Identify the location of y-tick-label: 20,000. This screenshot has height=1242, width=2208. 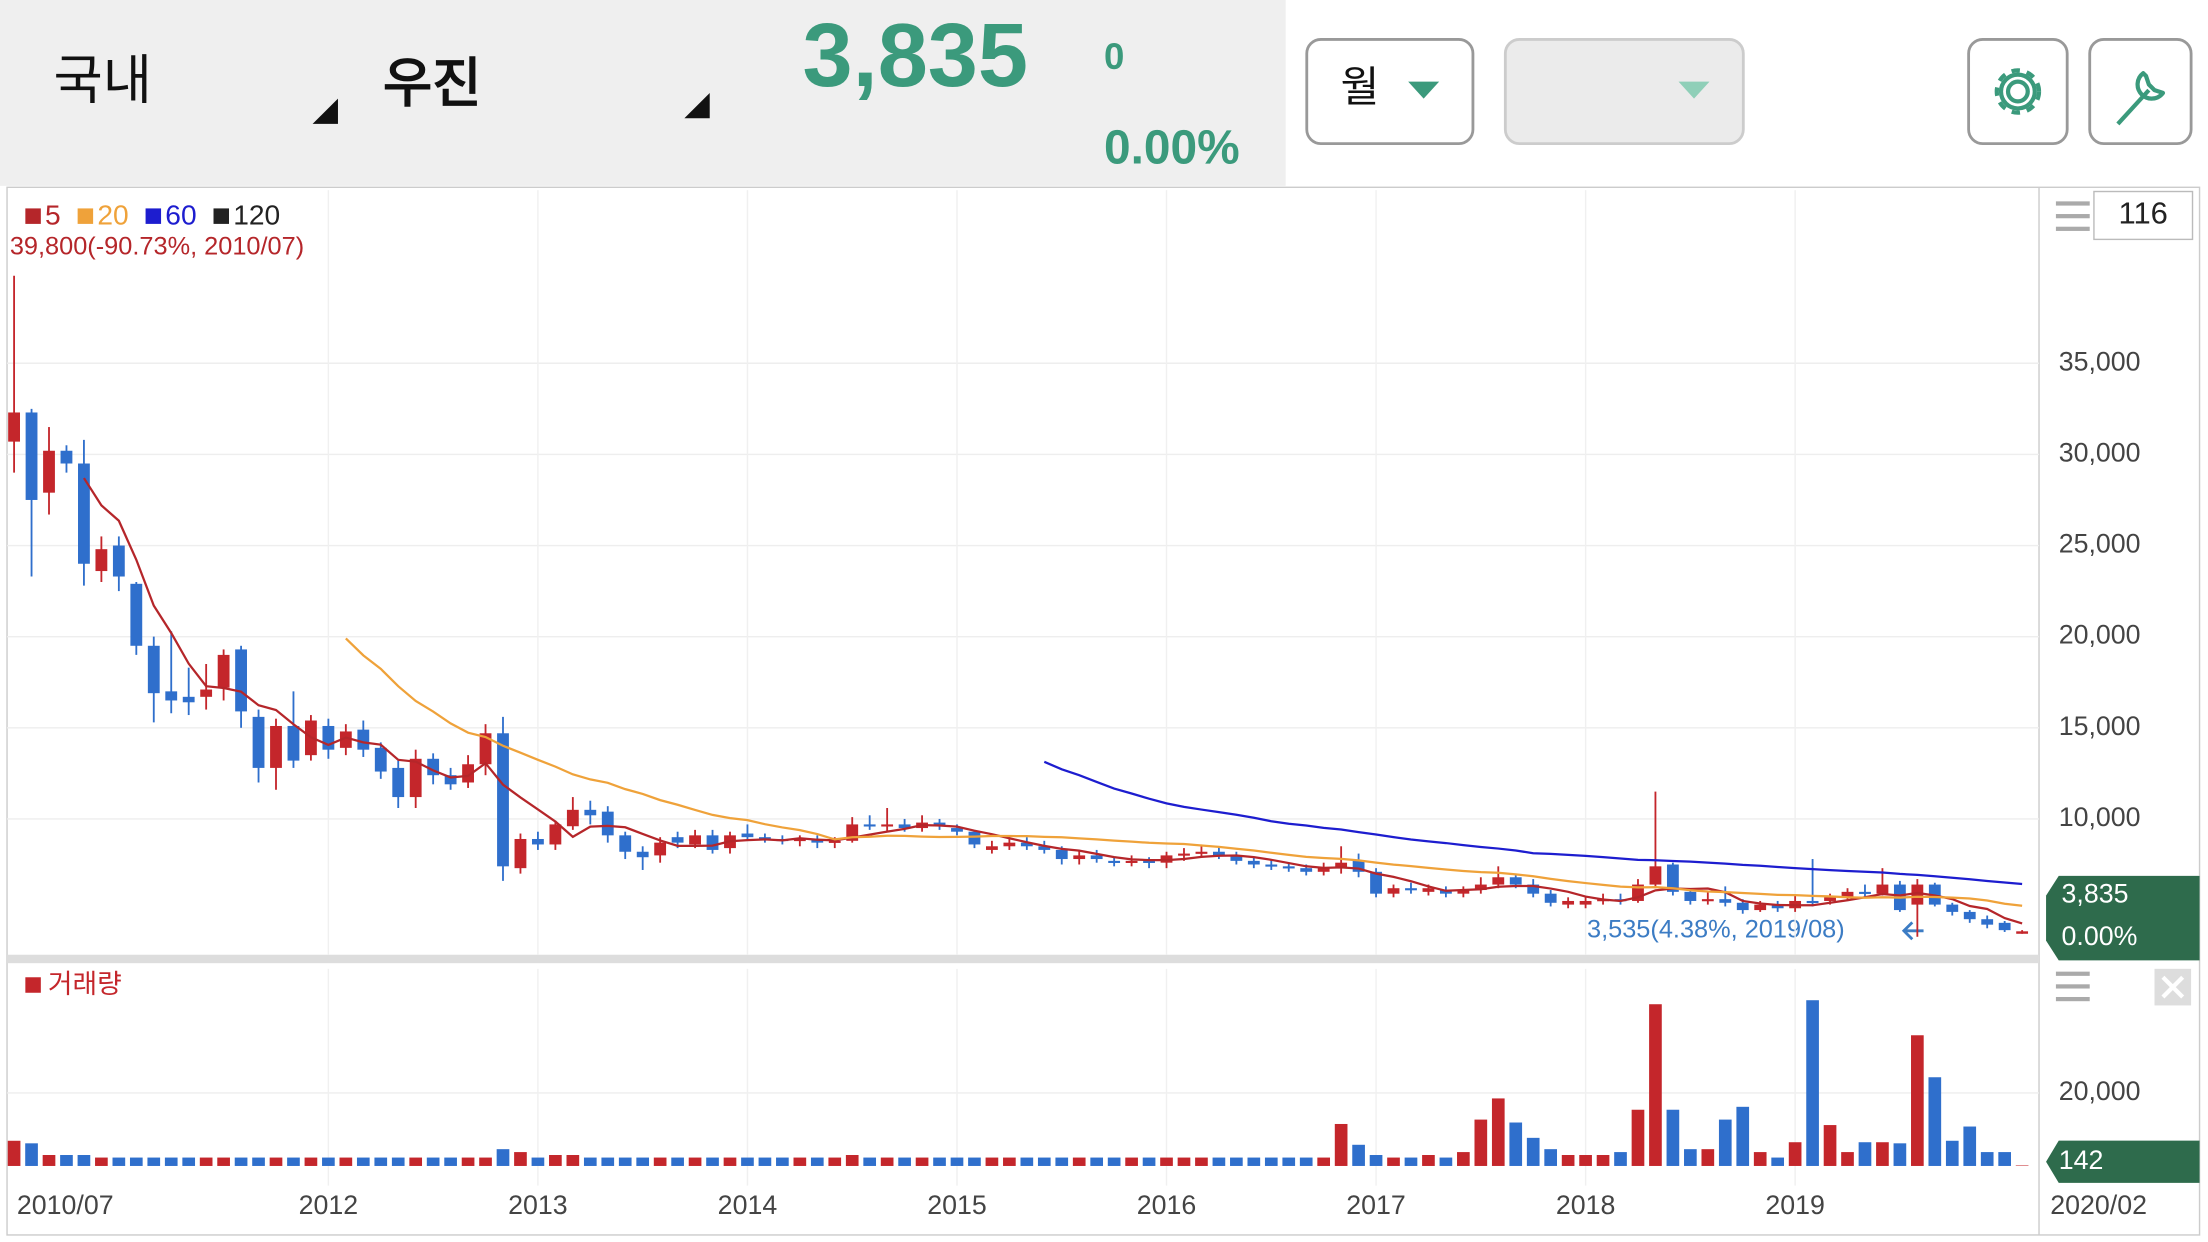
(2100, 635).